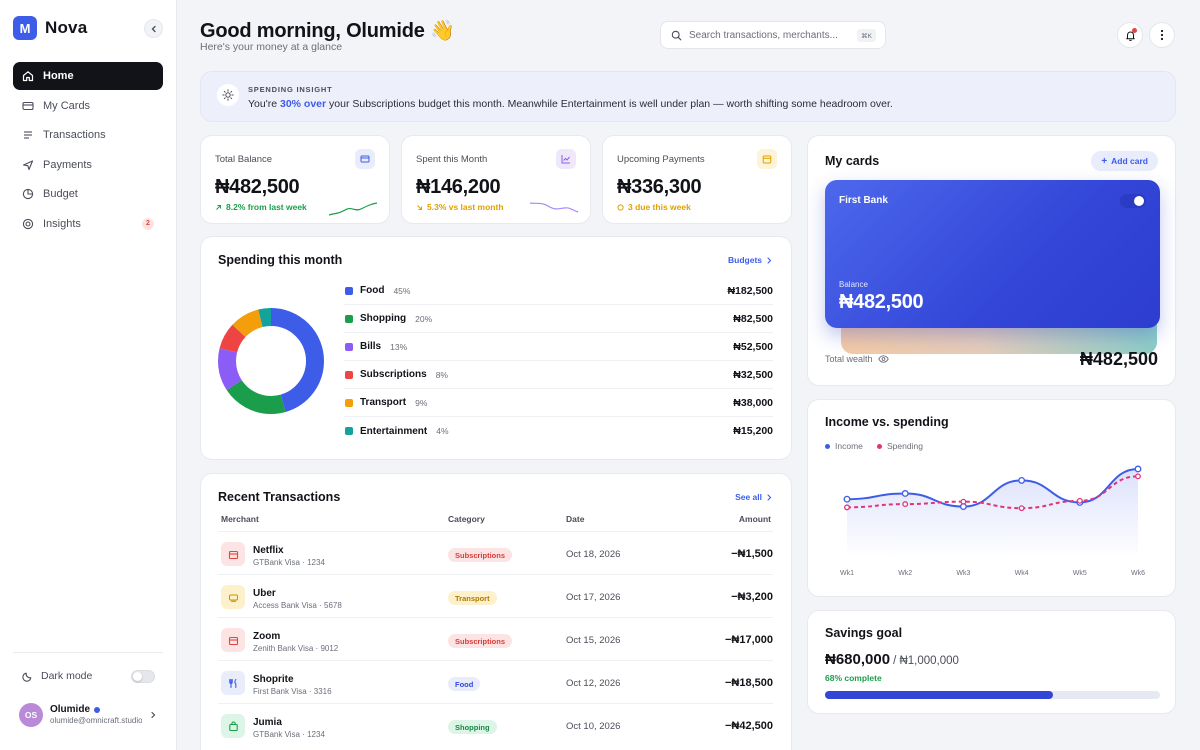 The height and width of the screenshot is (750, 1200). What do you see at coordinates (750, 260) in the screenshot?
I see `budgets-link: Budgets` at bounding box center [750, 260].